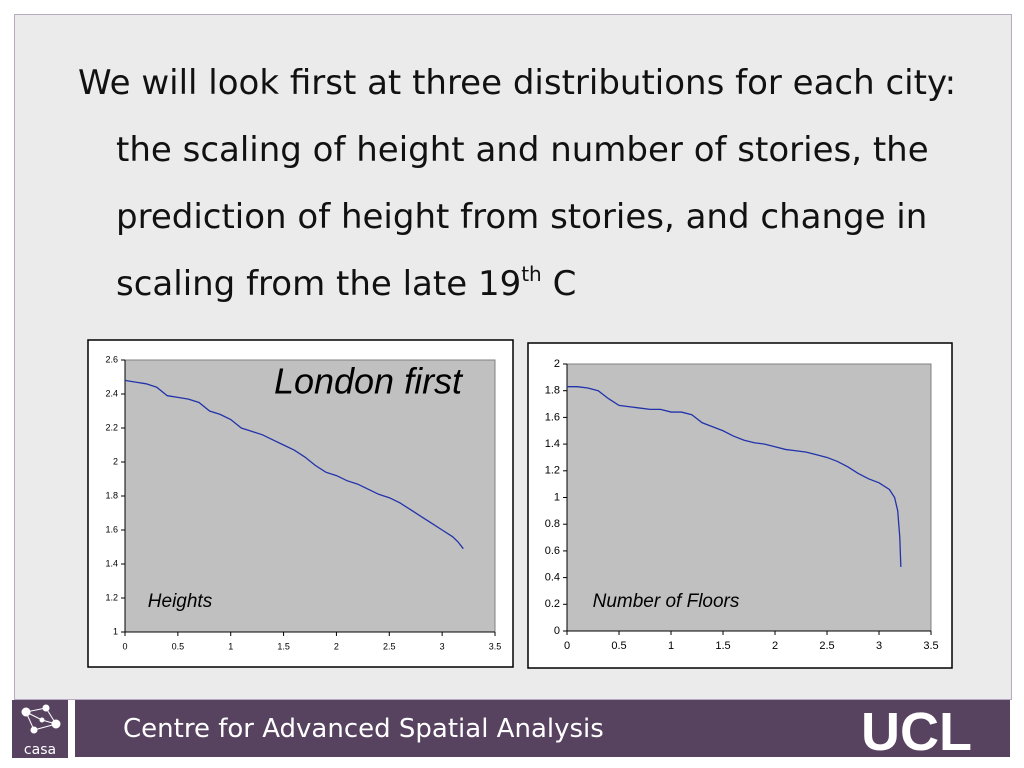  I want to click on y-tick-label: 2.6, so click(111, 359).